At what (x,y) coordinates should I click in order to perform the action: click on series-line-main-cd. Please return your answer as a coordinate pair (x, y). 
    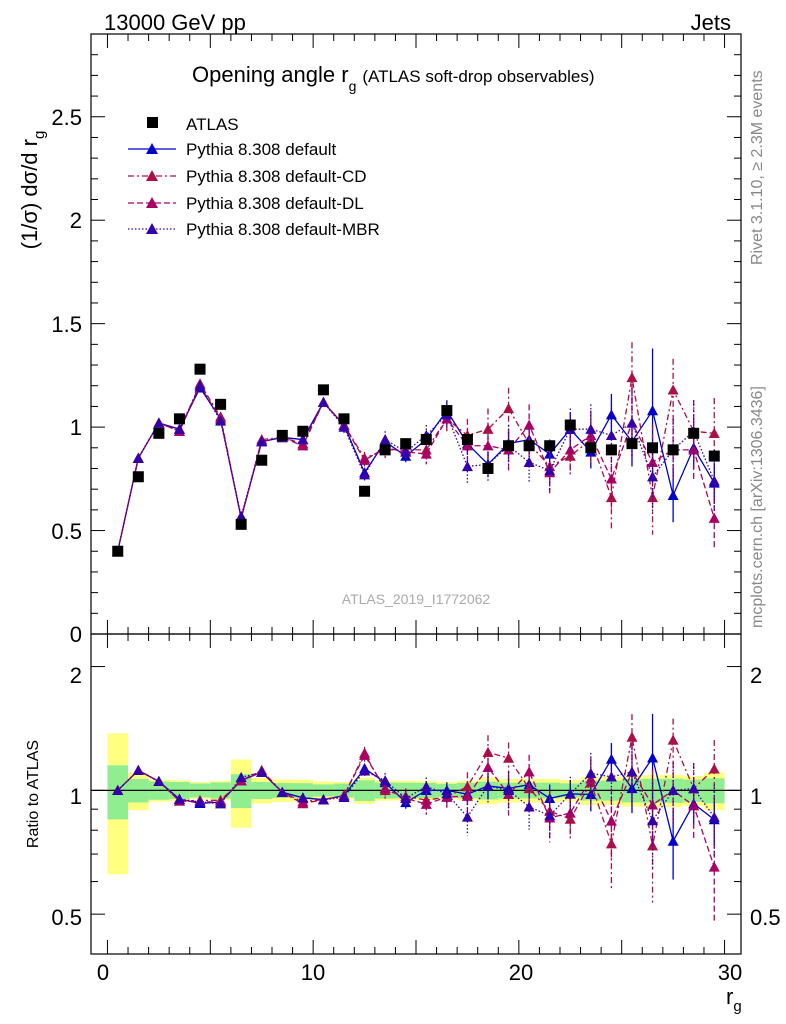
    Looking at the image, I should click on (416, 464).